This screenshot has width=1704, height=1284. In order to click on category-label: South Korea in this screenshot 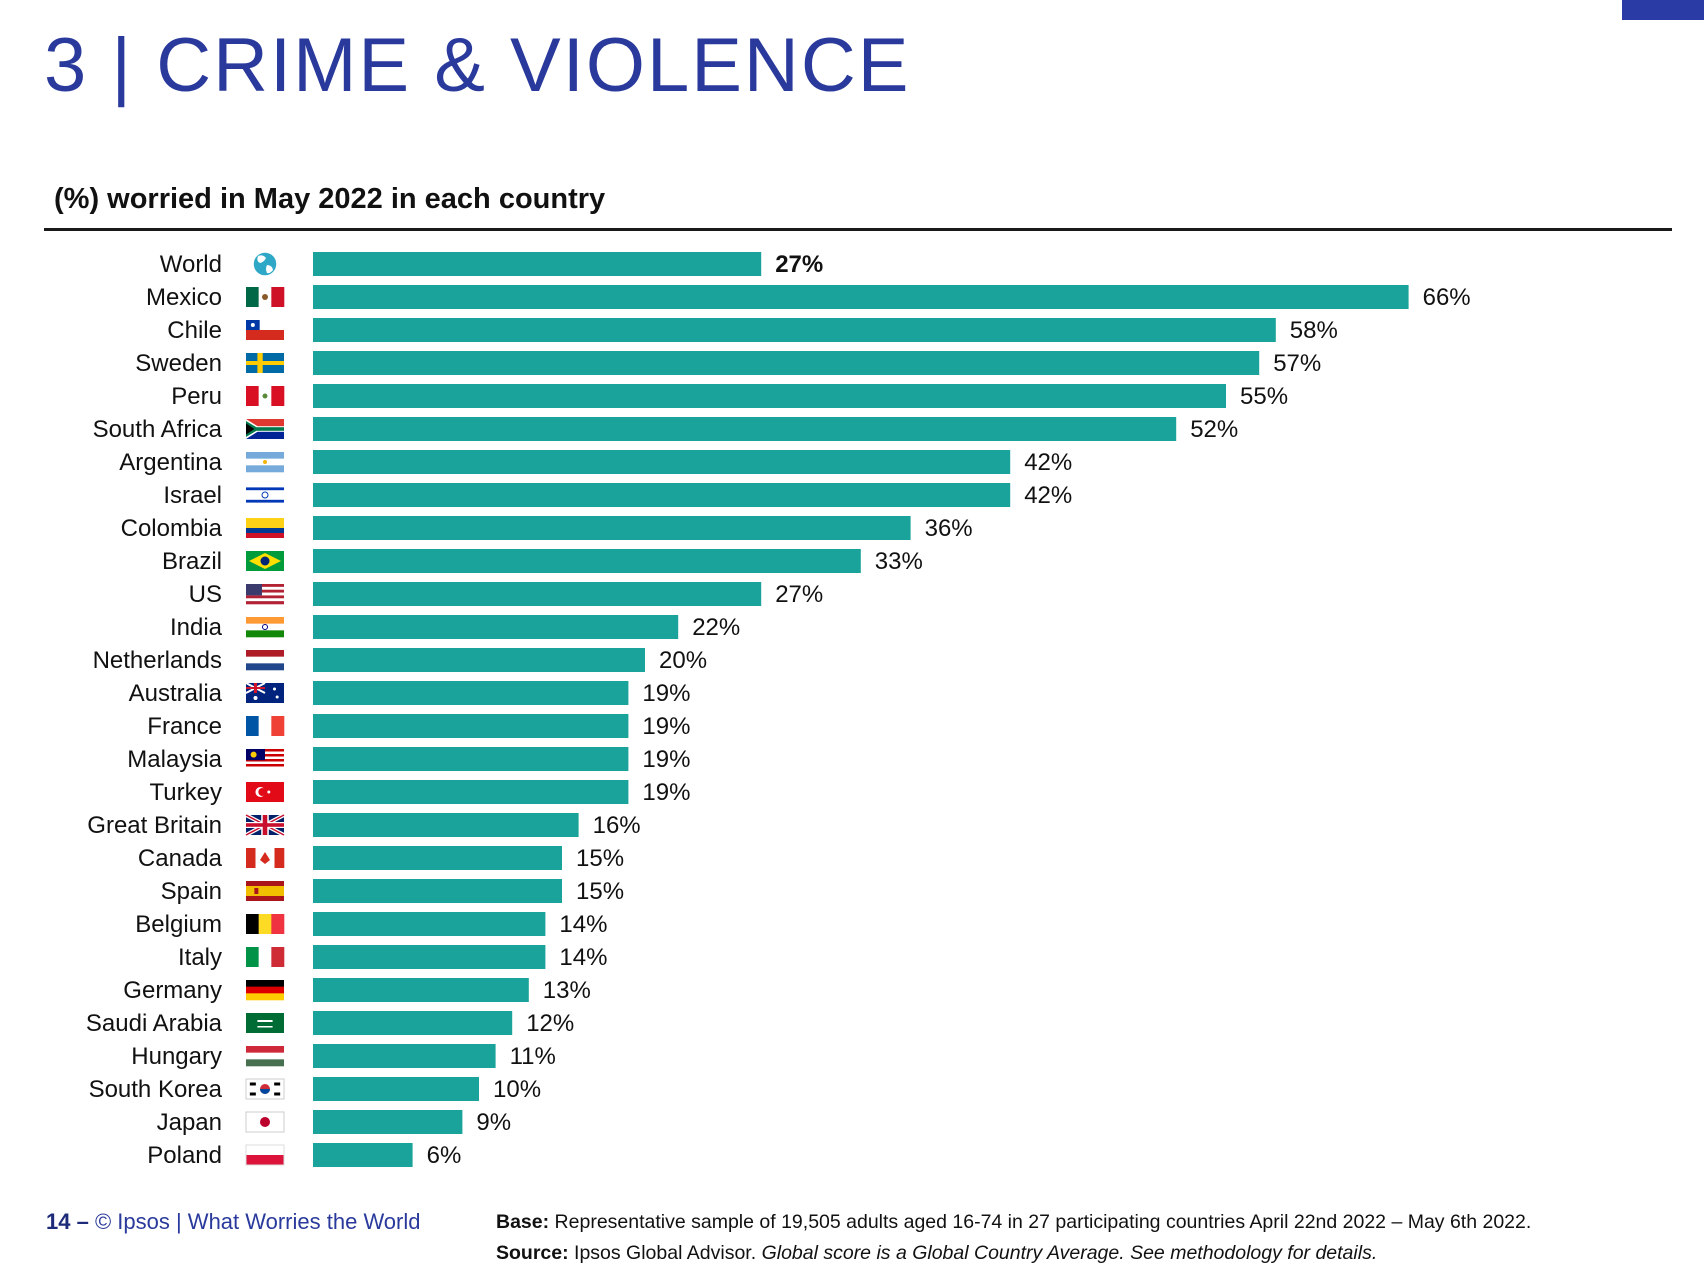, I will do `click(156, 1089)`.